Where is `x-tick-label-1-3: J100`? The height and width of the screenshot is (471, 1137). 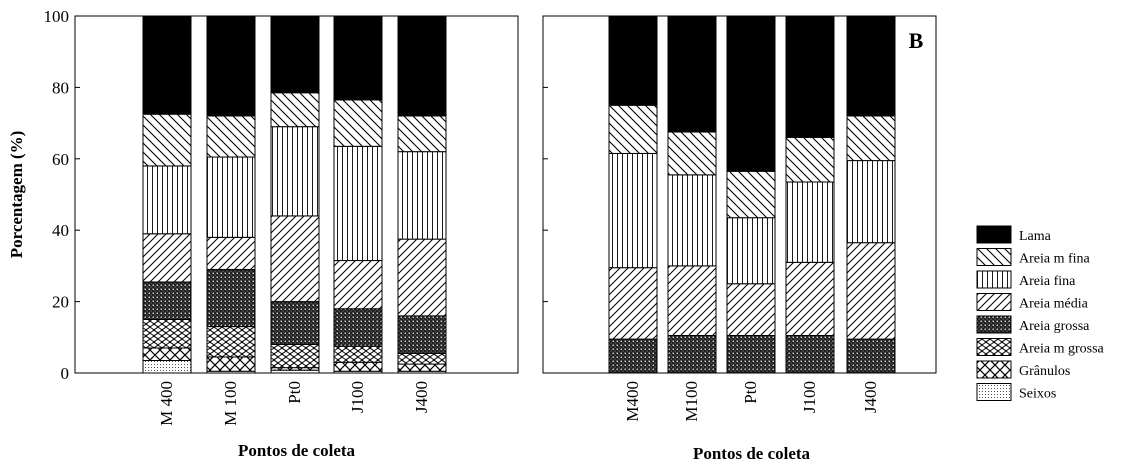 x-tick-label-1-3: J100 is located at coordinates (809, 397).